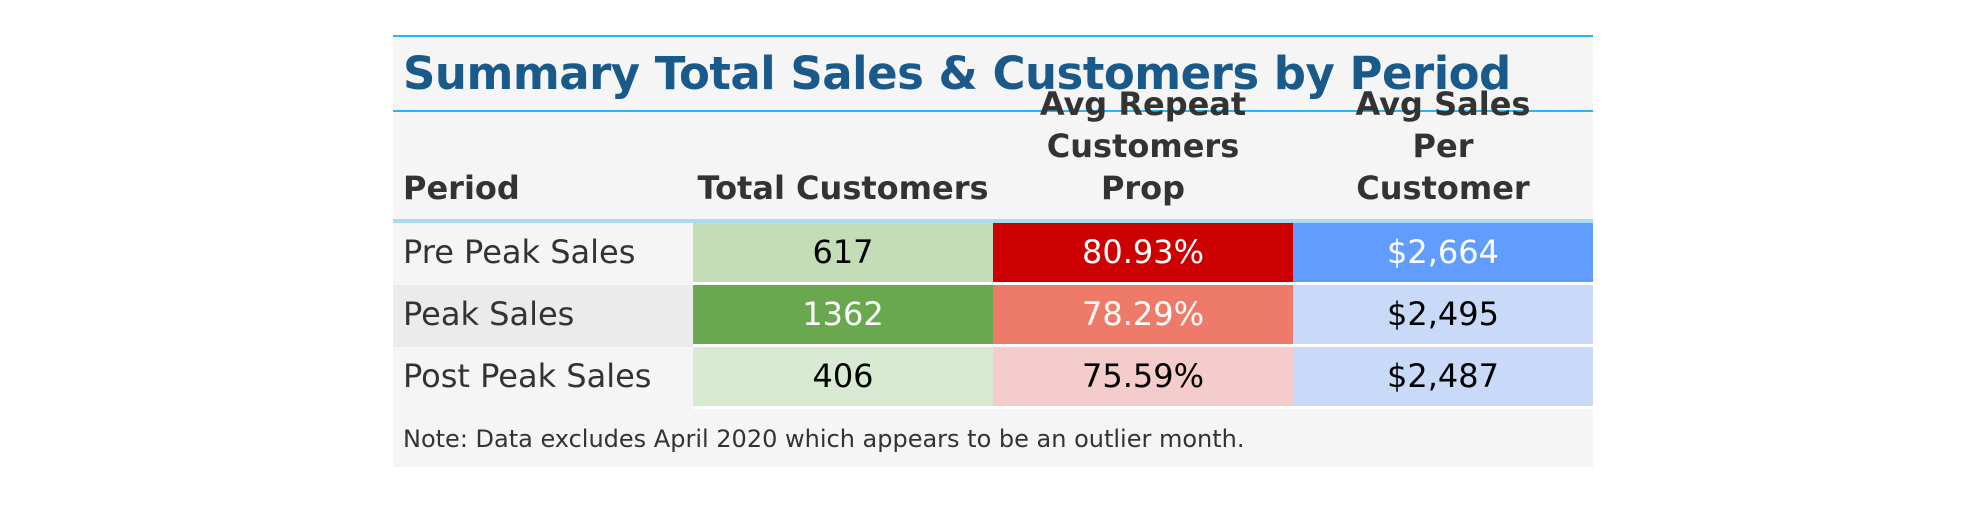 The image size is (1984, 508). Describe the element at coordinates (1143, 252) in the screenshot. I see `cell-avg-repeat-customers-prop: 80.93%` at that location.